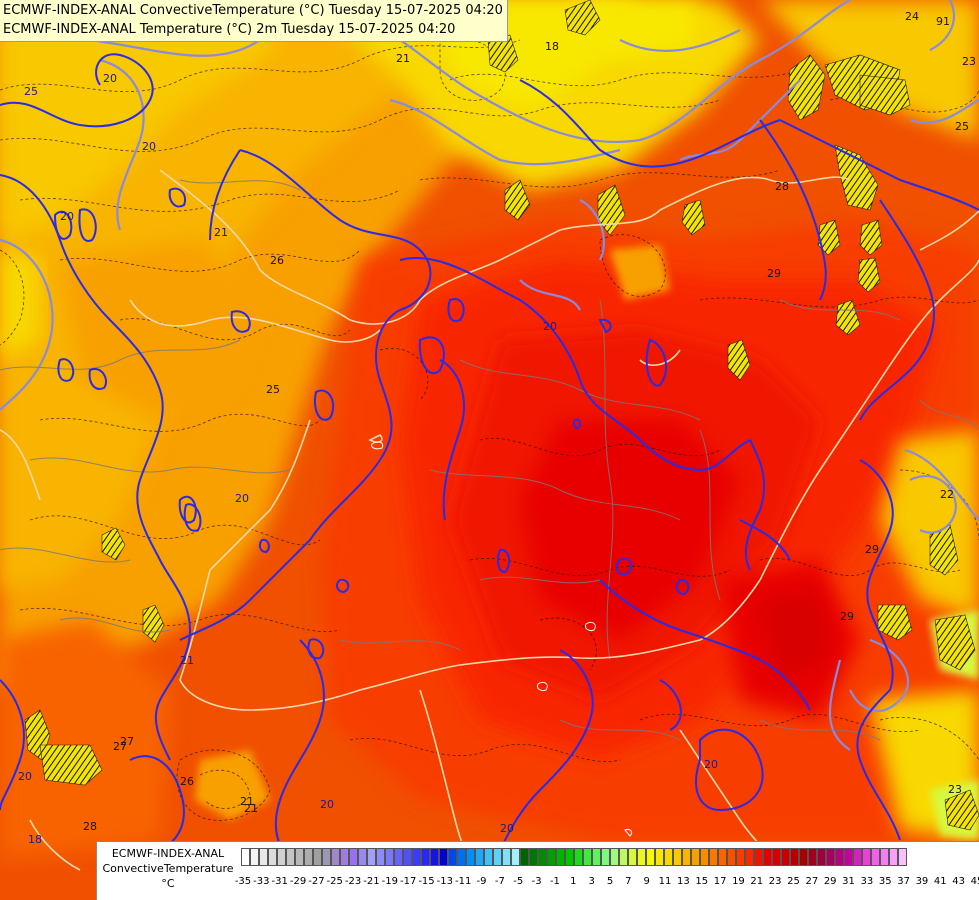  What do you see at coordinates (445, 881) in the screenshot?
I see `legend-tick: -13` at bounding box center [445, 881].